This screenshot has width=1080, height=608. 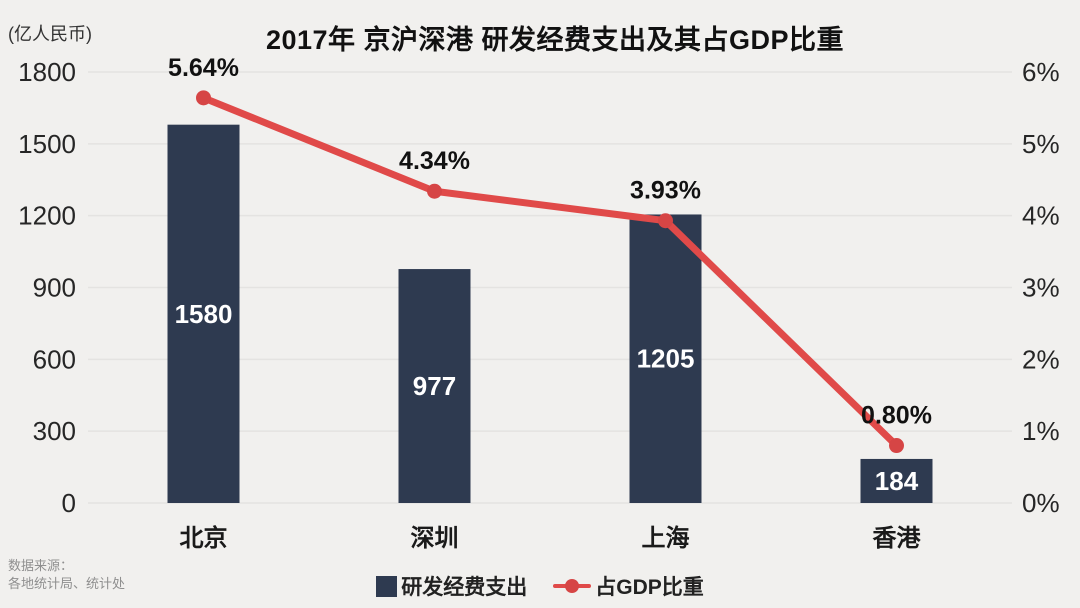 What do you see at coordinates (66, 575) in the screenshot?
I see `data-source-note: 数据来源： 各地统计局、统计处` at bounding box center [66, 575].